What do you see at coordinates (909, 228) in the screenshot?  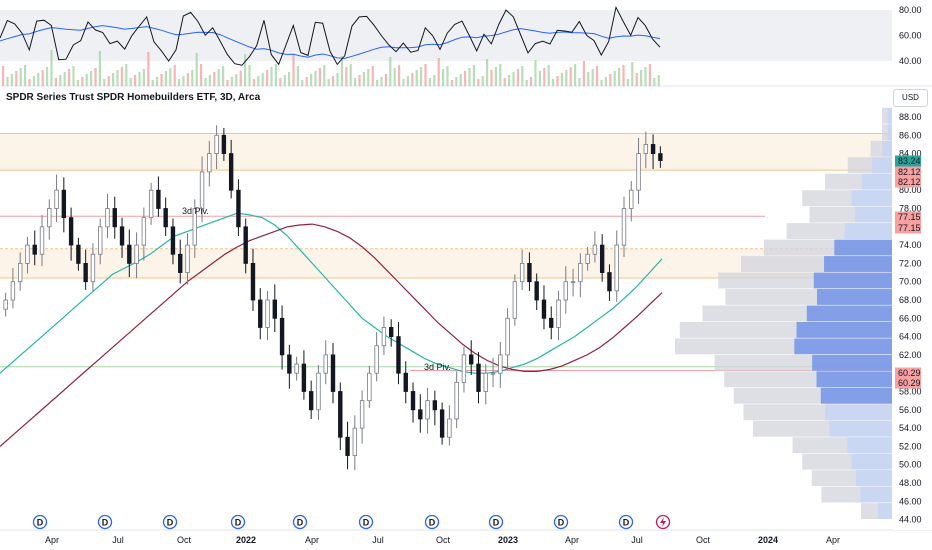 I see `price-label: 77.15` at bounding box center [909, 228].